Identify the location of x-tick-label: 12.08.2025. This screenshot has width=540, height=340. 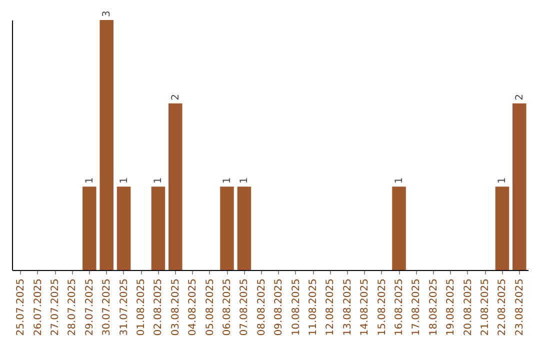
(330, 307).